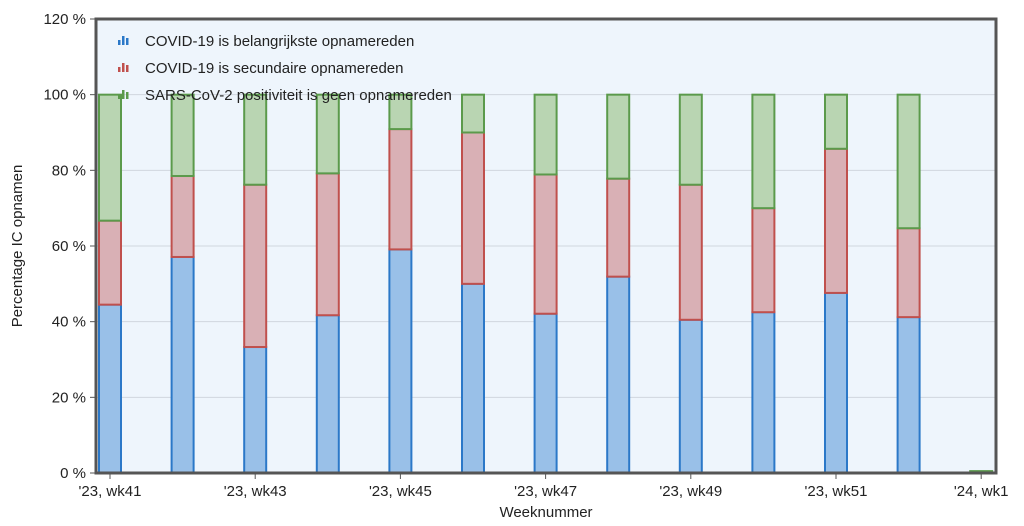 This screenshot has height=526, width=1024. What do you see at coordinates (279, 41) in the screenshot?
I see `legend-label: COVID-19 is belangrijkste opnamereden` at bounding box center [279, 41].